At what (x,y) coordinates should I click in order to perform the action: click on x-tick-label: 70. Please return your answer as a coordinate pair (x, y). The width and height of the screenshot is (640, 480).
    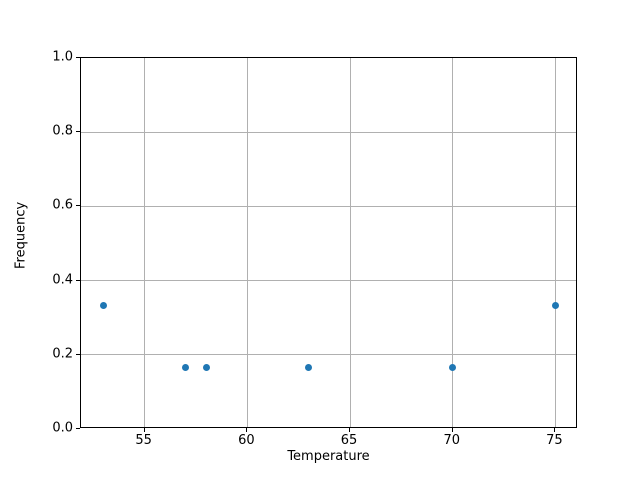
    Looking at the image, I should click on (451, 440).